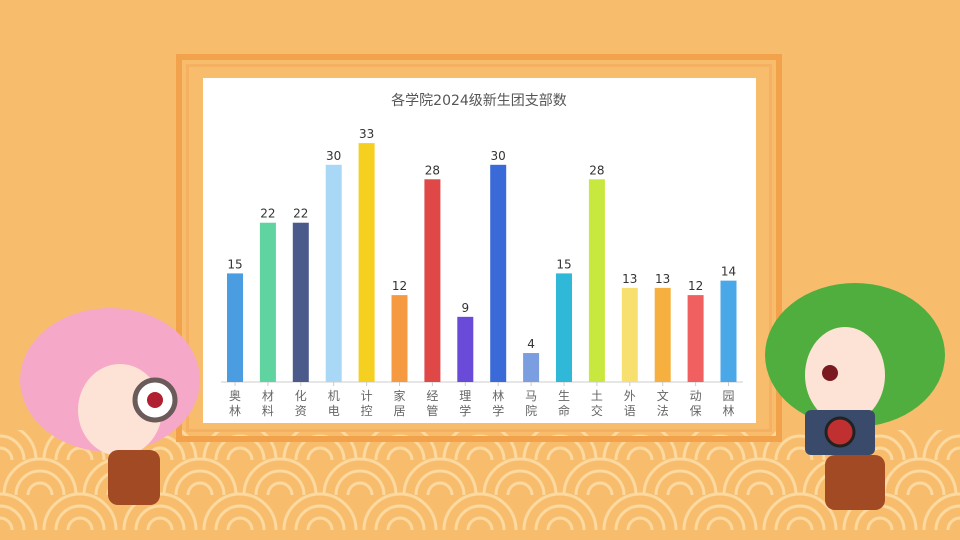 The image size is (960, 540). What do you see at coordinates (399, 411) in the screenshot?
I see `x-tick-label: 居` at bounding box center [399, 411].